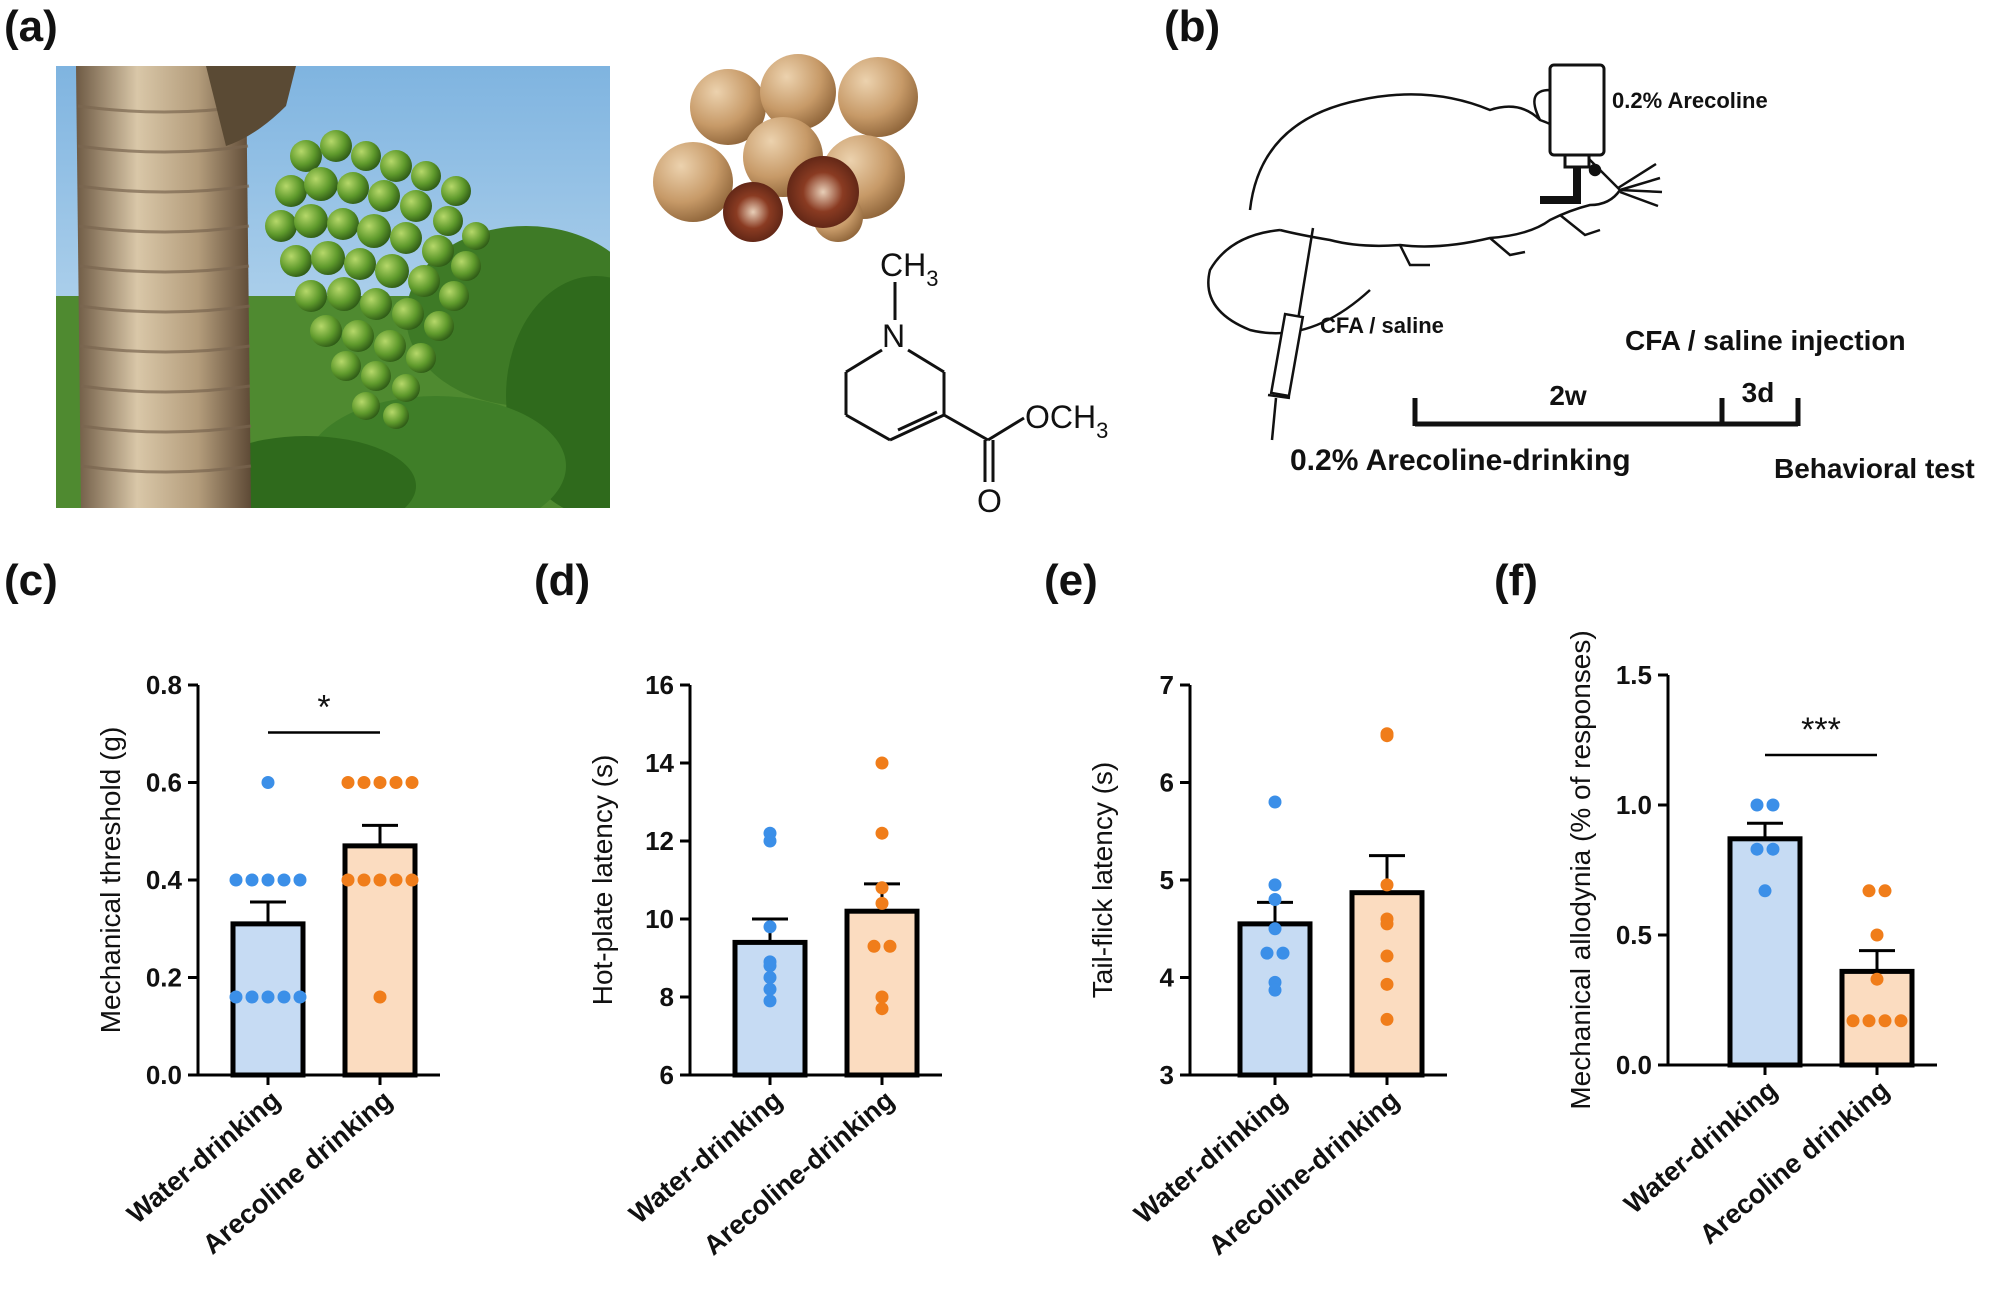 This screenshot has width=2008, height=1302. Describe the element at coordinates (893, 336) in the screenshot. I see `nitrogen-label: N` at that location.